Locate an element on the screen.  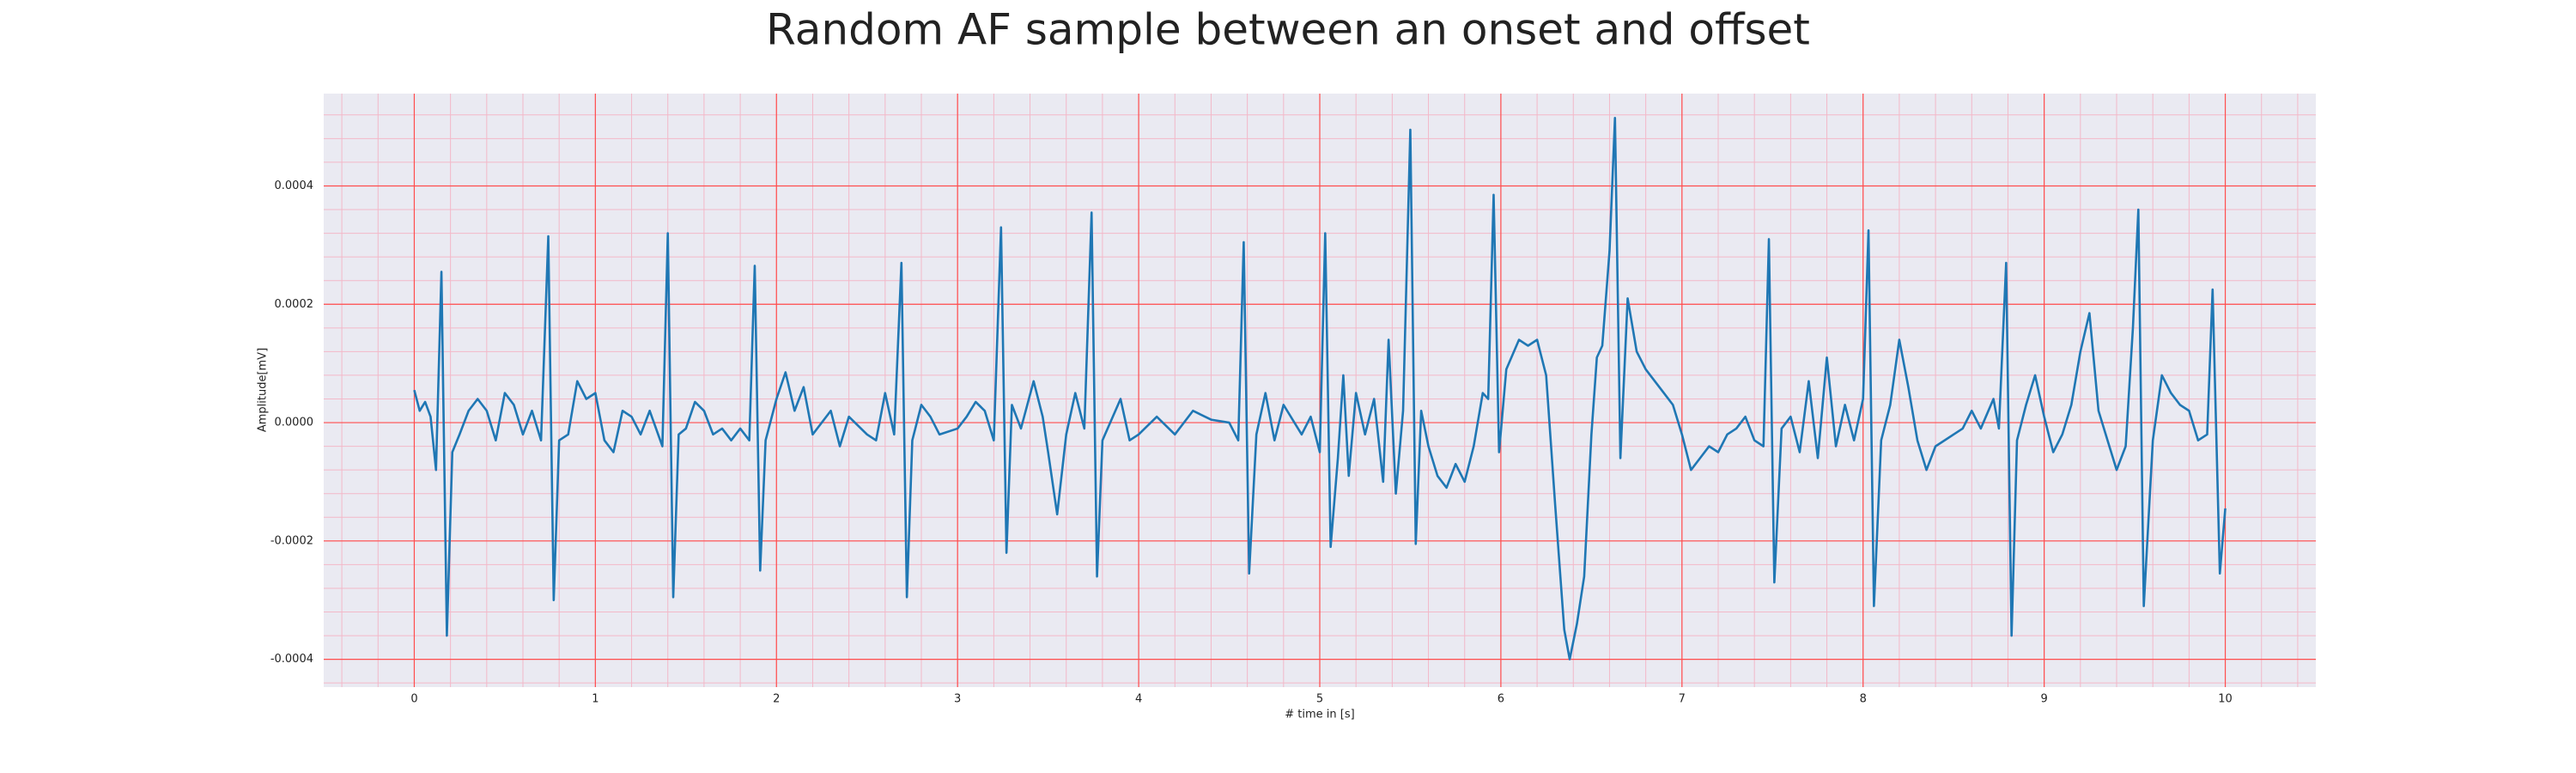
y-tick-label: 0.0002 is located at coordinates (294, 304).